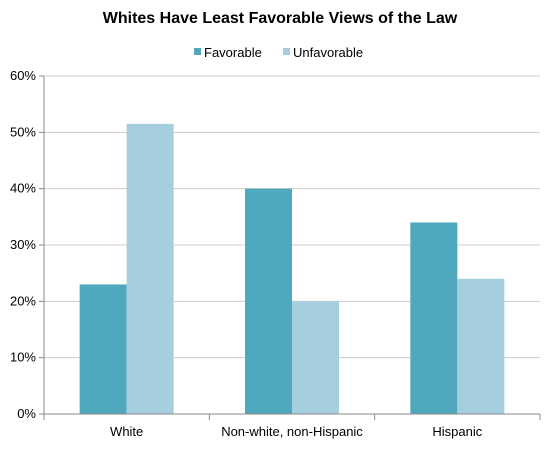 The image size is (551, 449). I want to click on y-tick-label: 60%, so click(23, 75).